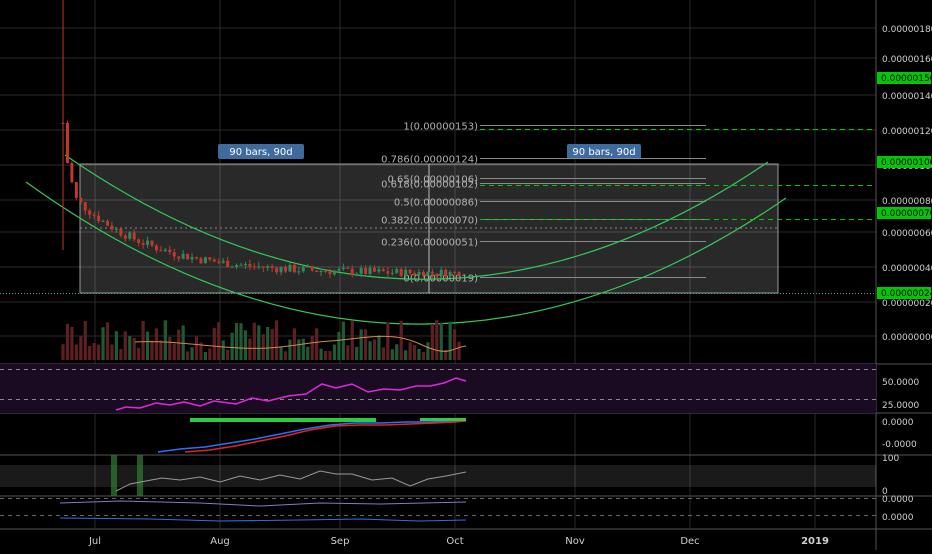 The image size is (932, 554). Describe the element at coordinates (907, 234) in the screenshot. I see `price-tick-label: 0.00000060` at that location.